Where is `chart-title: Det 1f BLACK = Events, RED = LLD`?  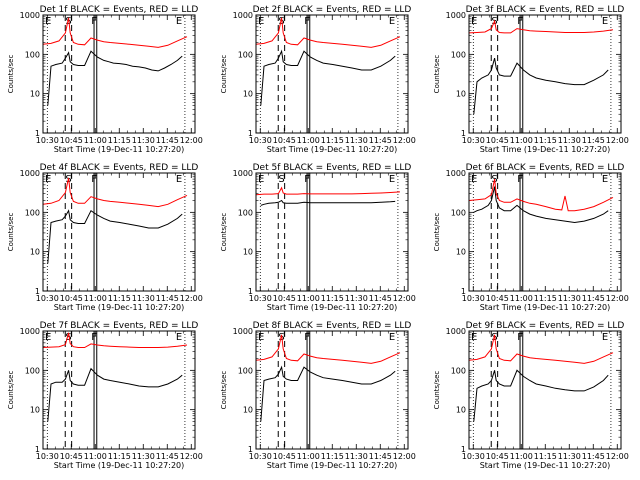
chart-title: Det 1f BLACK = Events, RED = LLD is located at coordinates (119, 10).